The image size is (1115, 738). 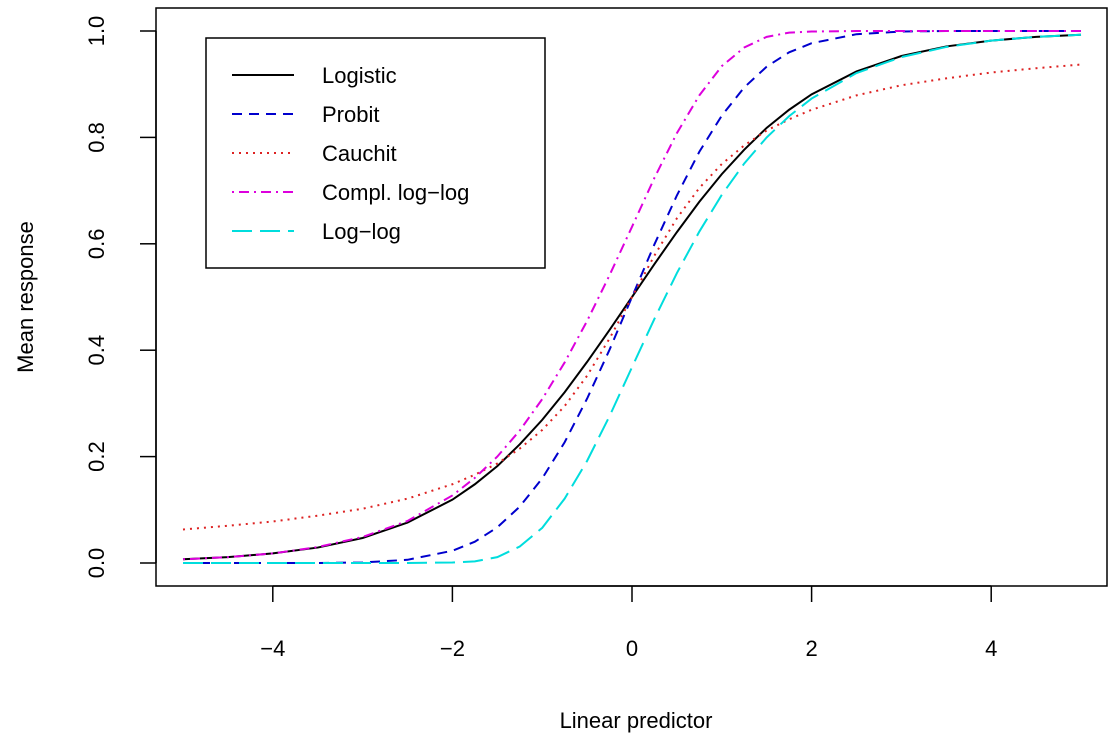 I want to click on y-tick-label: 0.8, so click(x=96, y=137).